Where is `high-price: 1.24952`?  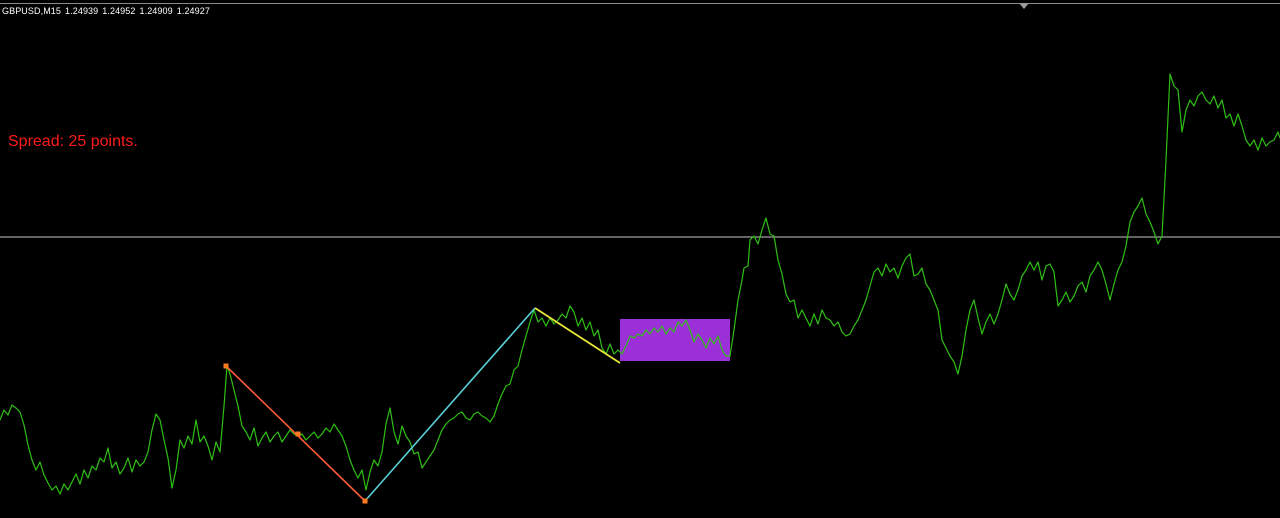
high-price: 1.24952 is located at coordinates (119, 11).